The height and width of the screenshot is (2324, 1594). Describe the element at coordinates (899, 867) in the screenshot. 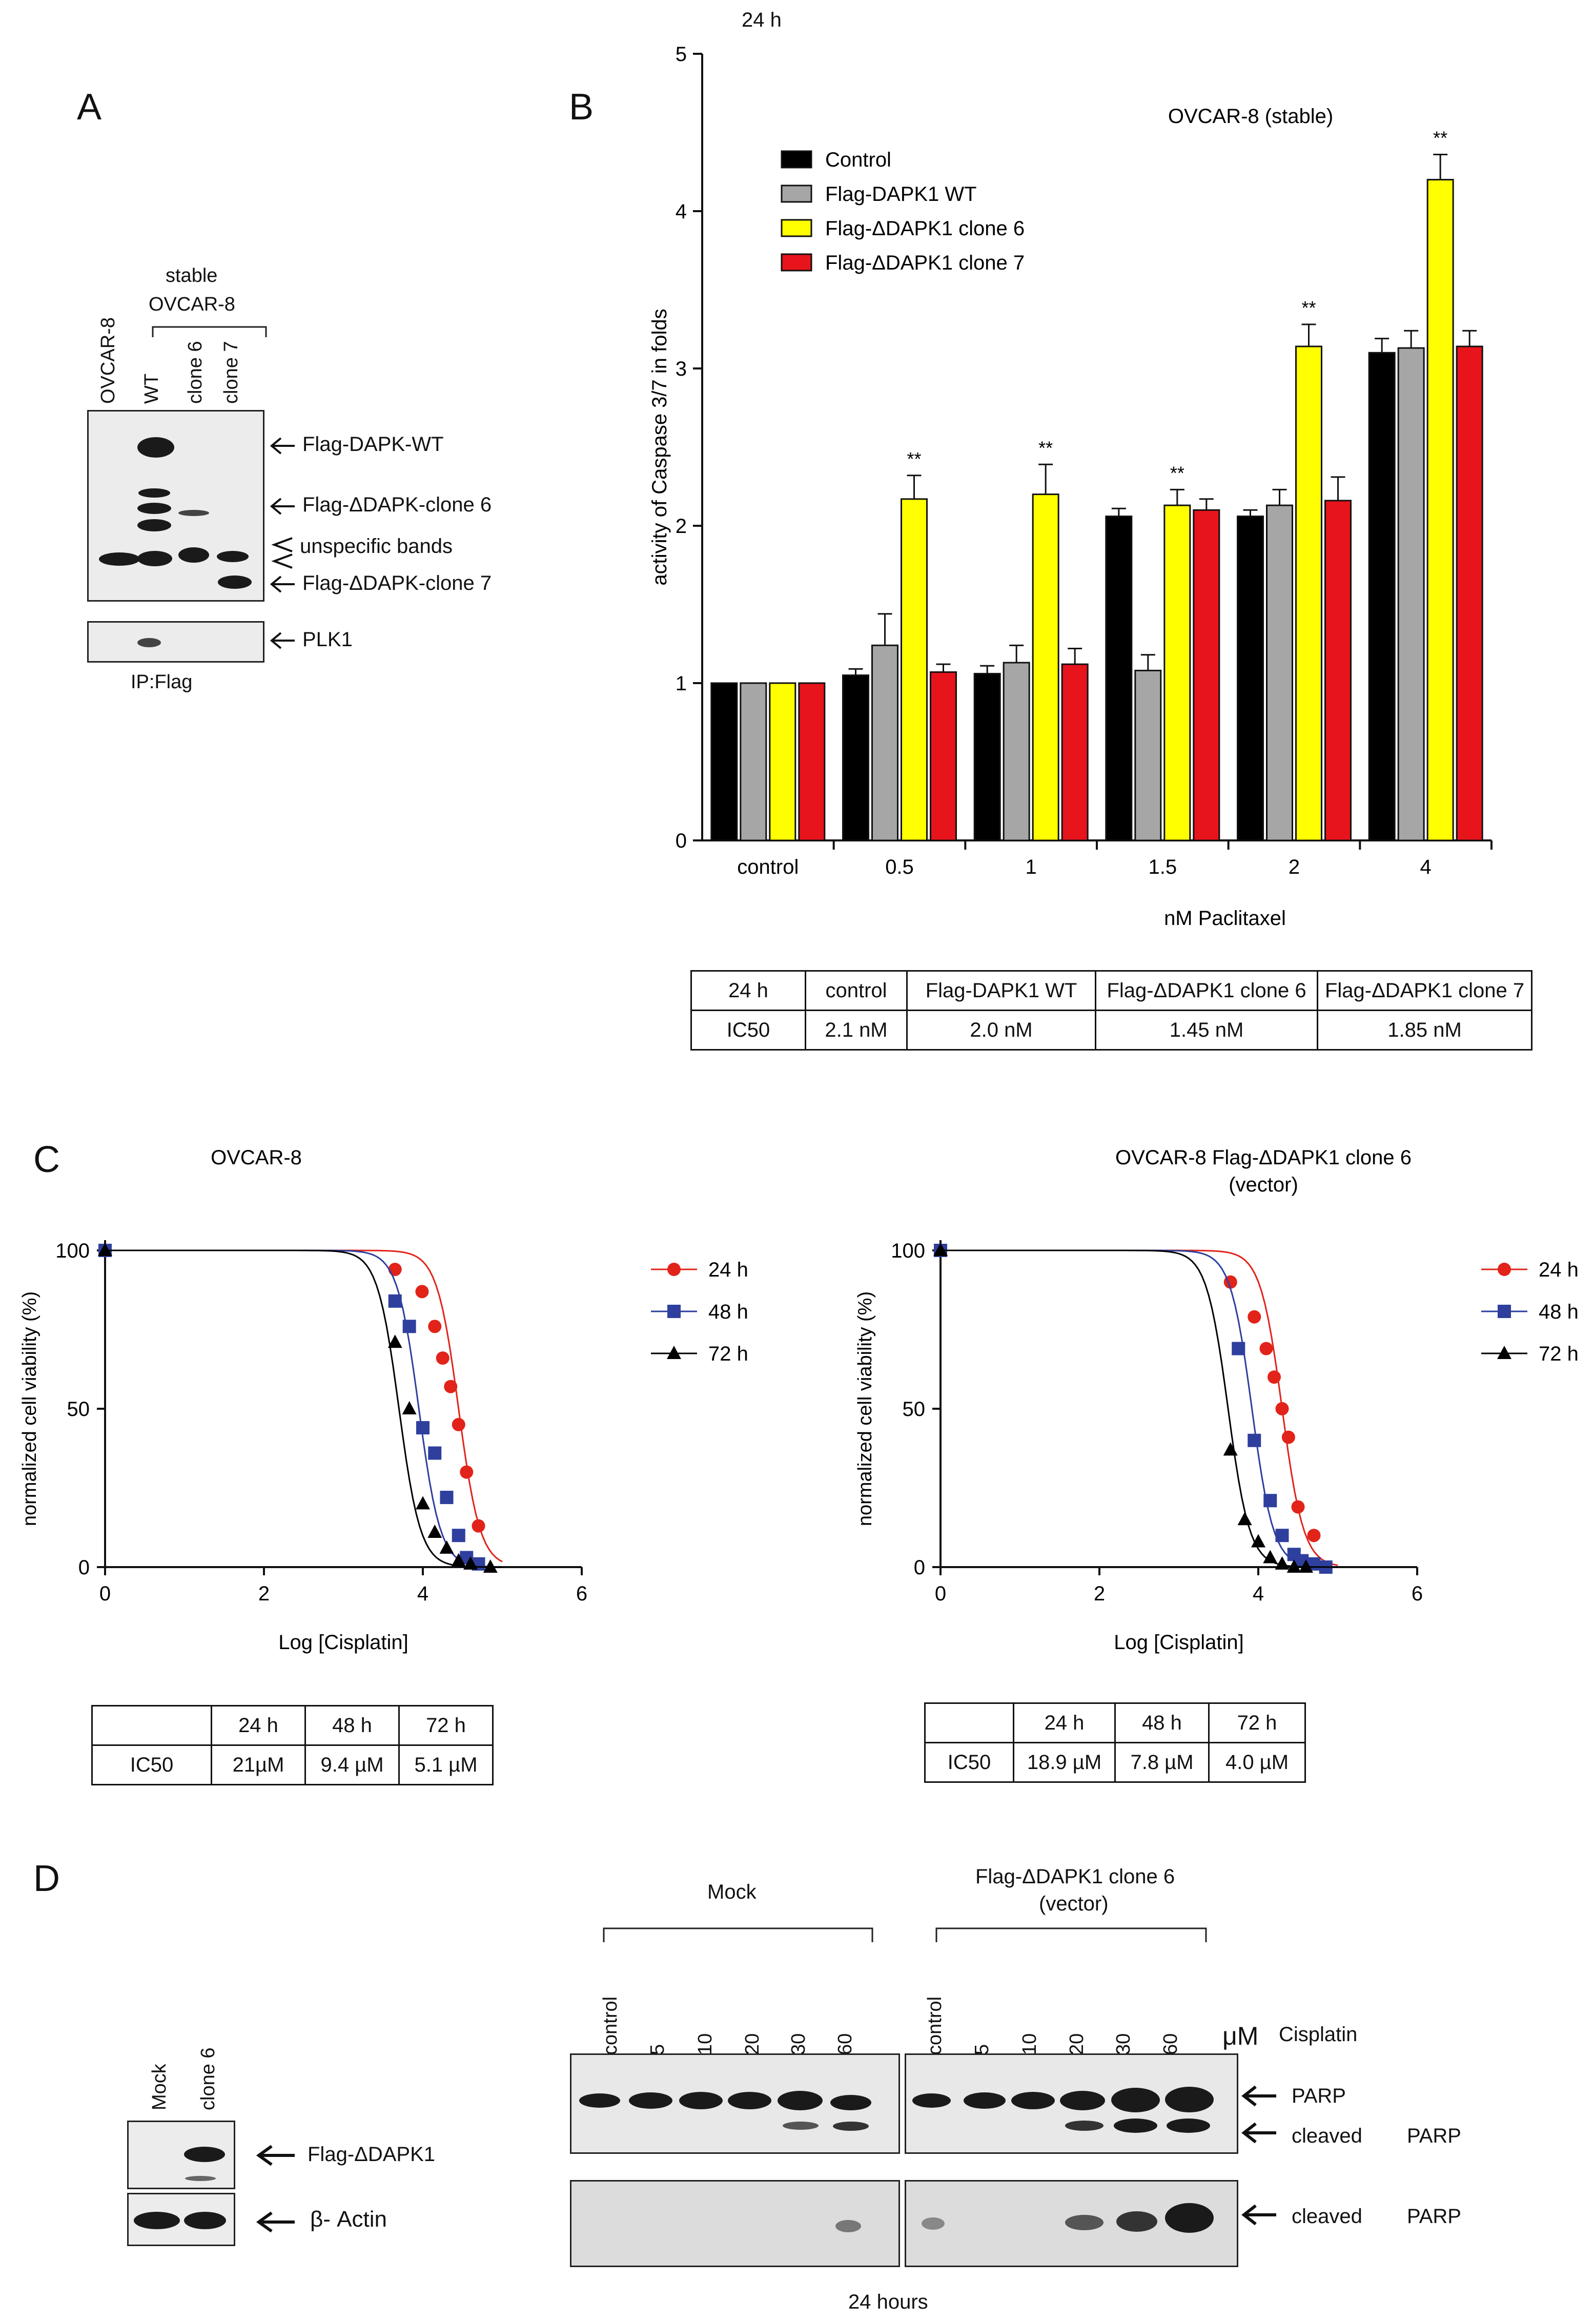

I see `x-tick-label: 0.5` at that location.